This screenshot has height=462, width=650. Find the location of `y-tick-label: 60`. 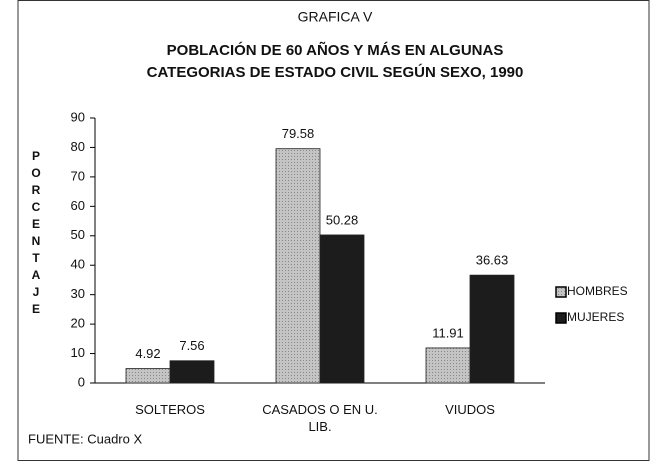

y-tick-label: 60 is located at coordinates (78, 205).